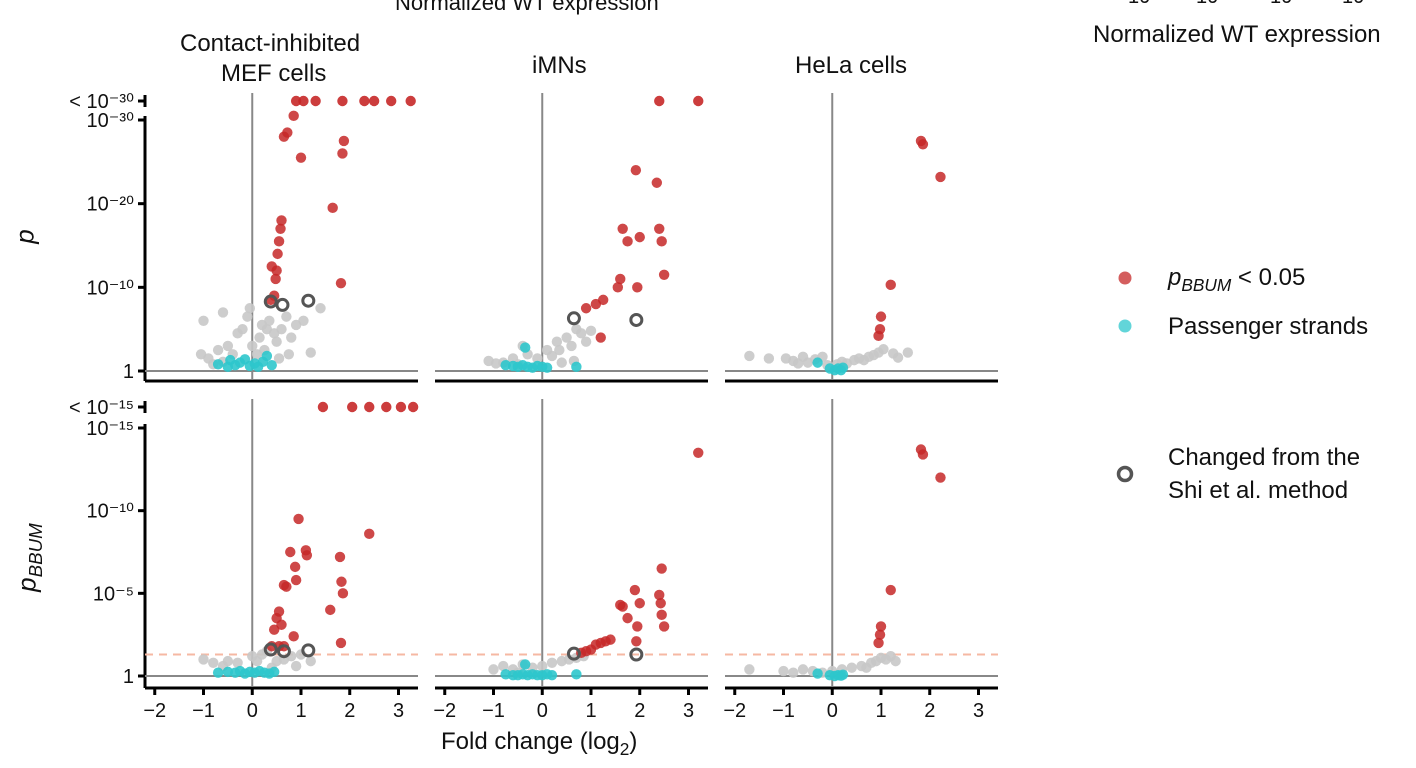 The height and width of the screenshot is (768, 1416). What do you see at coordinates (1271, 277) in the screenshot?
I see `legend-significant-suffix: < 0.05` at bounding box center [1271, 277].